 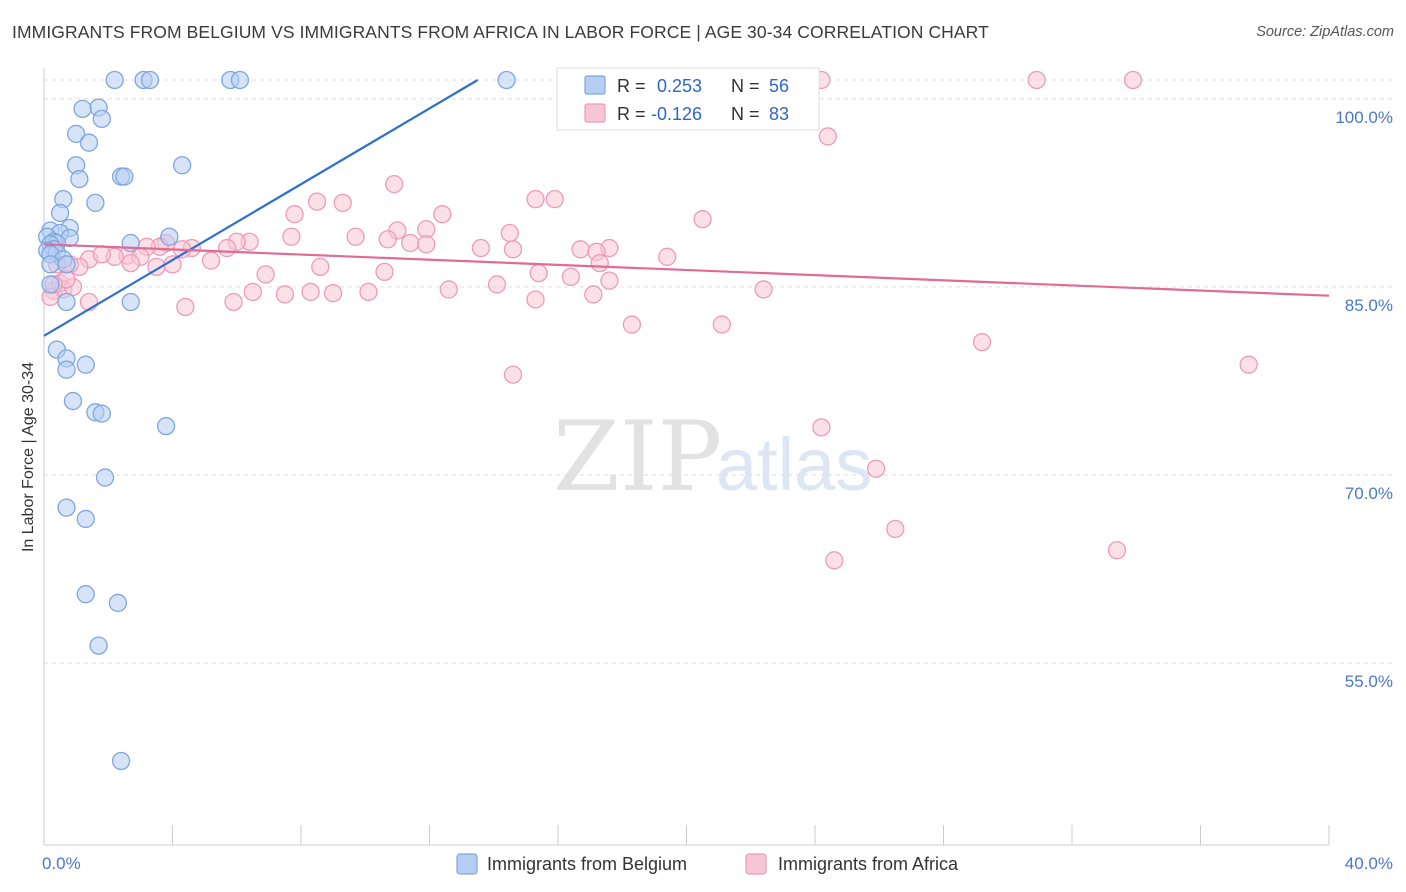 What do you see at coordinates (745, 86) in the screenshot?
I see `stats-n-label-belgium: N =` at bounding box center [745, 86].